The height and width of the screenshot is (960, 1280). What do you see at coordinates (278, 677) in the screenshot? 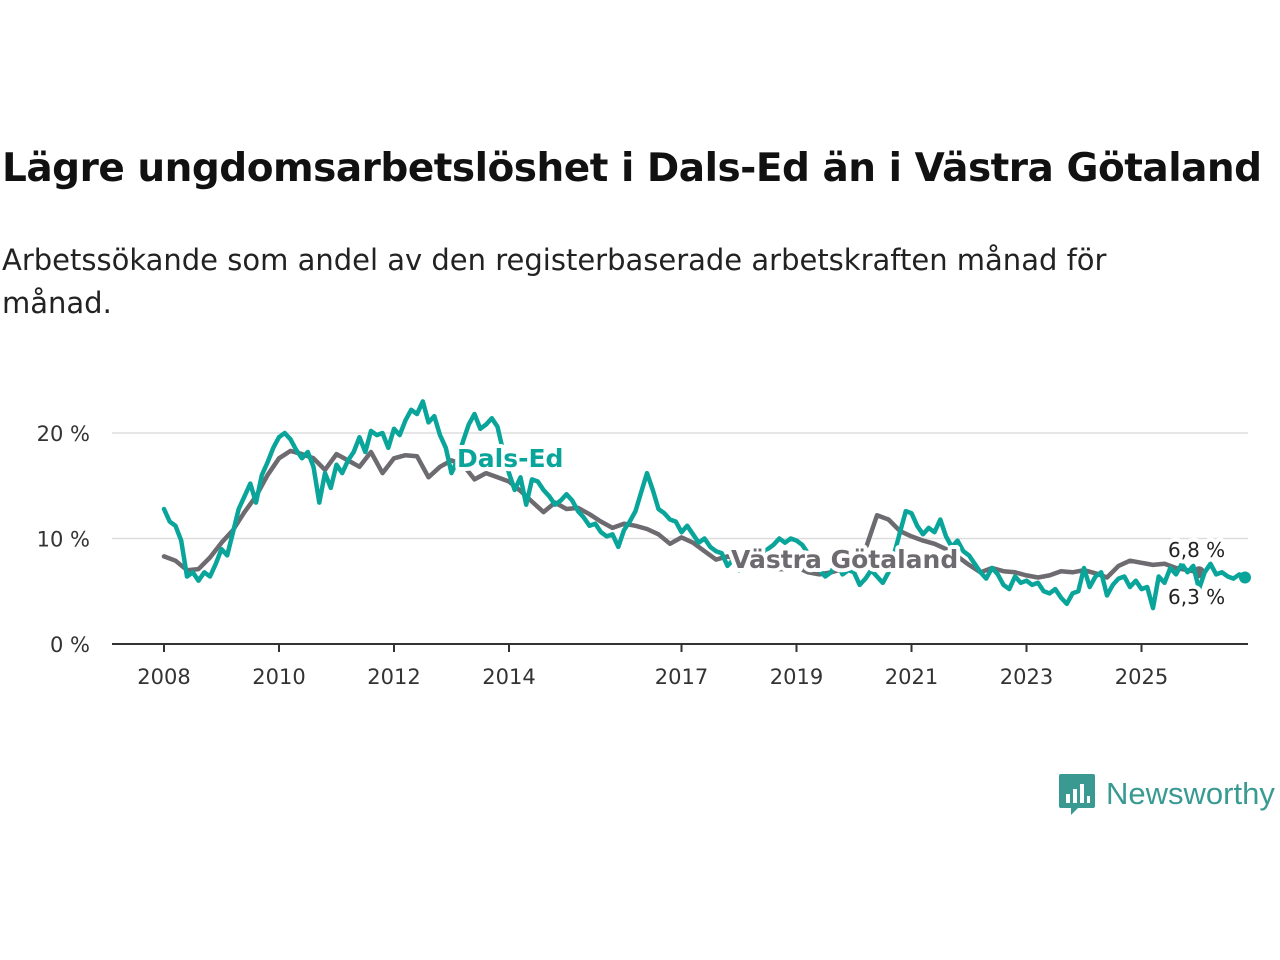
I see `x-tick-label: 2010` at bounding box center [278, 677].